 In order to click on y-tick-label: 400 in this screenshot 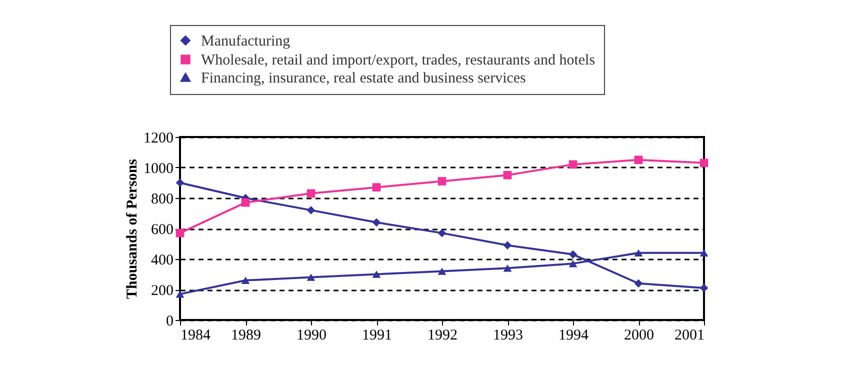, I will do `click(162, 260)`.